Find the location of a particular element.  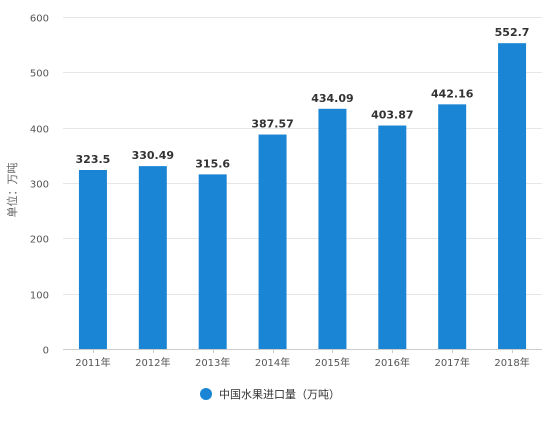

x-tick-label: 2018年 is located at coordinates (511, 362).